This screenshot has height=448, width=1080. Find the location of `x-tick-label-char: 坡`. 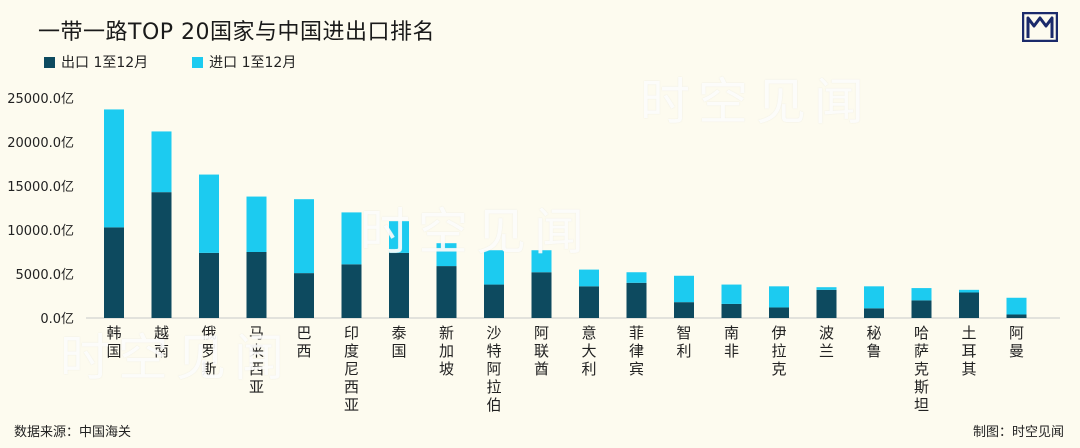

x-tick-label-char: 坡 is located at coordinates (446, 369).